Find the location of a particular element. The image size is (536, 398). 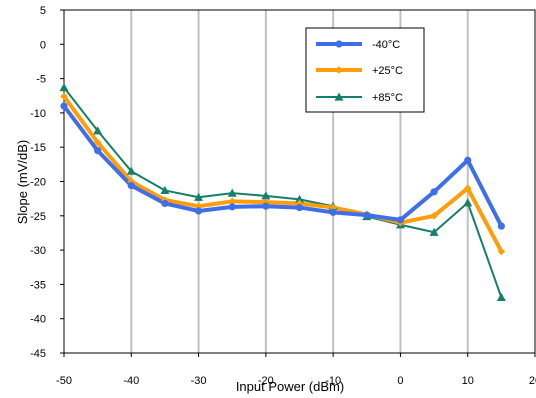

x-tick-label: -10 is located at coordinates (333, 381).